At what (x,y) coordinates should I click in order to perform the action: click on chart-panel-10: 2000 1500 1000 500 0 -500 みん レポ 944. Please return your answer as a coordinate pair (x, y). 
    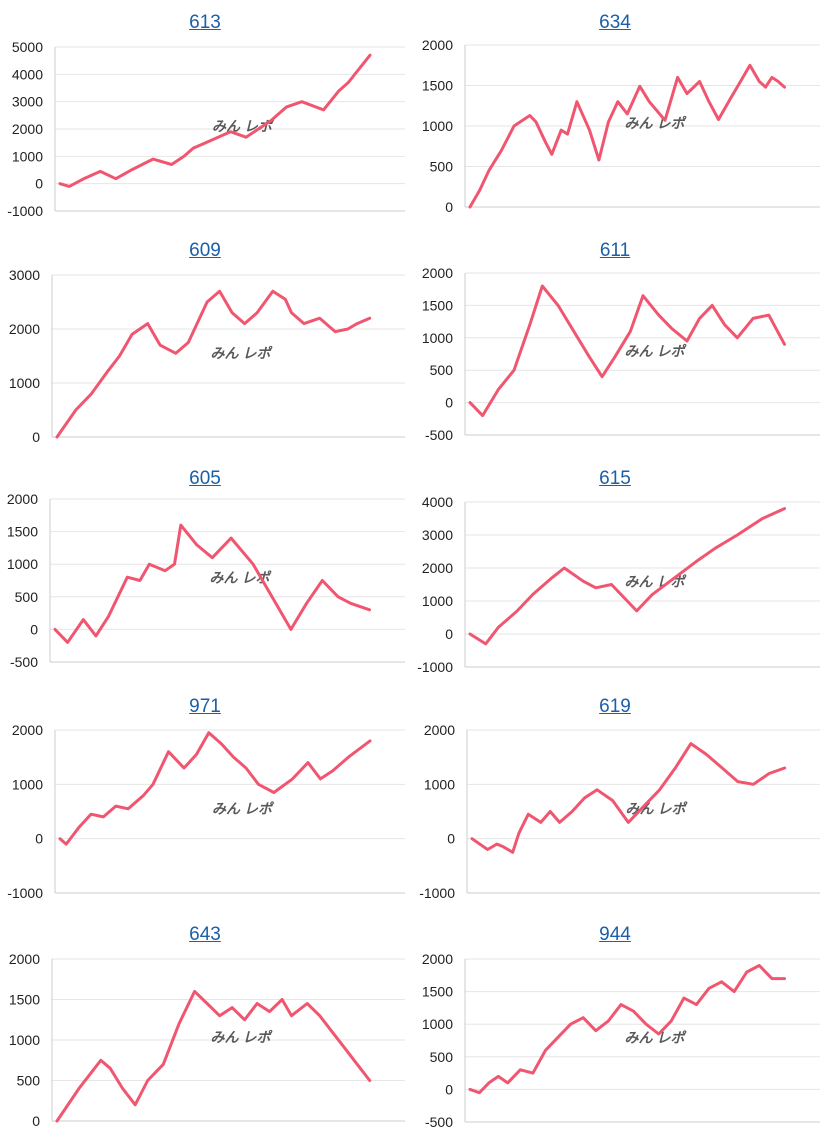
    Looking at the image, I should click on (615, 1026).